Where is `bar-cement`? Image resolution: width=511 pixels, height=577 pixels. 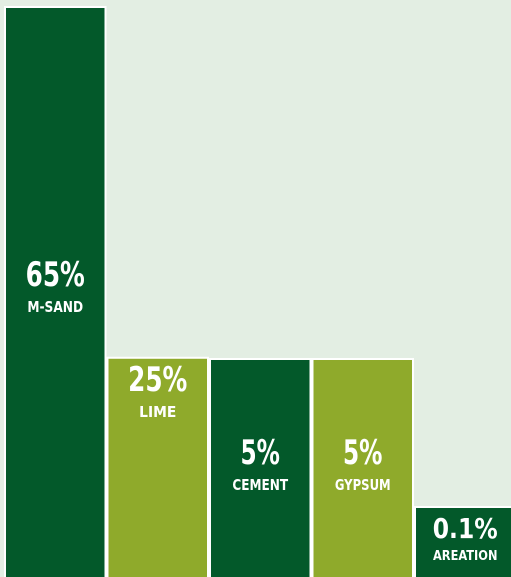
bar-cement is located at coordinates (260, 467).